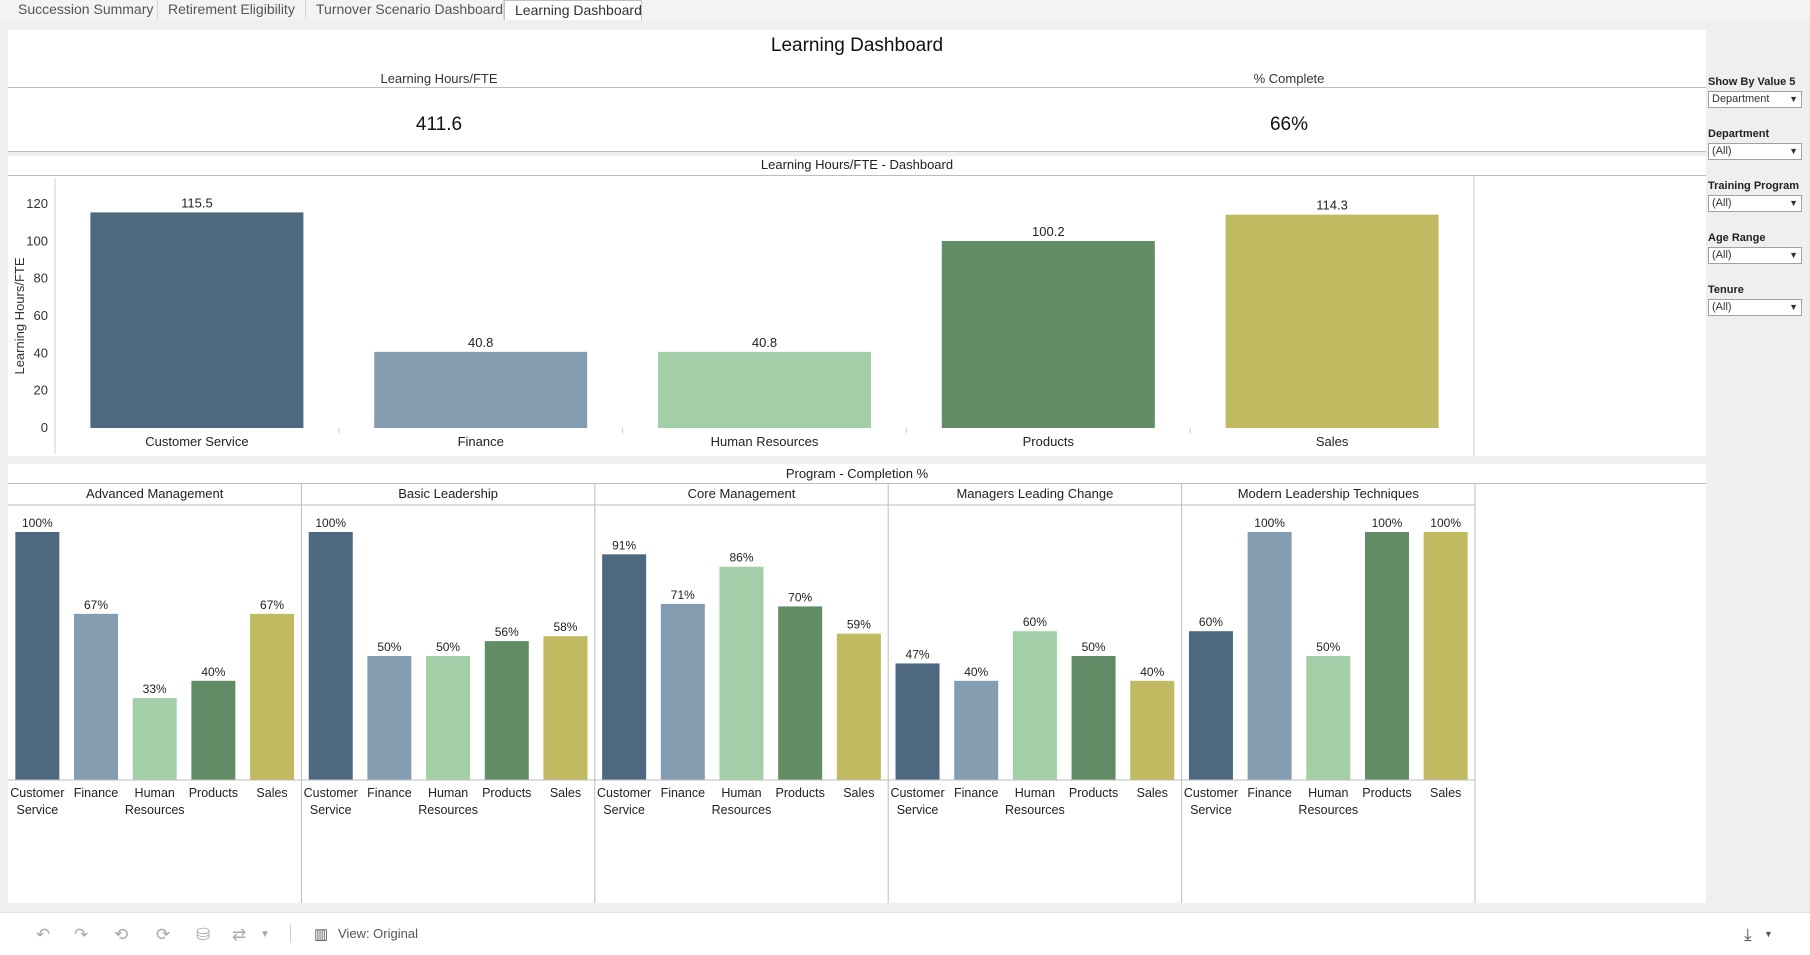  Describe the element at coordinates (624, 545) in the screenshot. I see `data-label: 91%` at that location.